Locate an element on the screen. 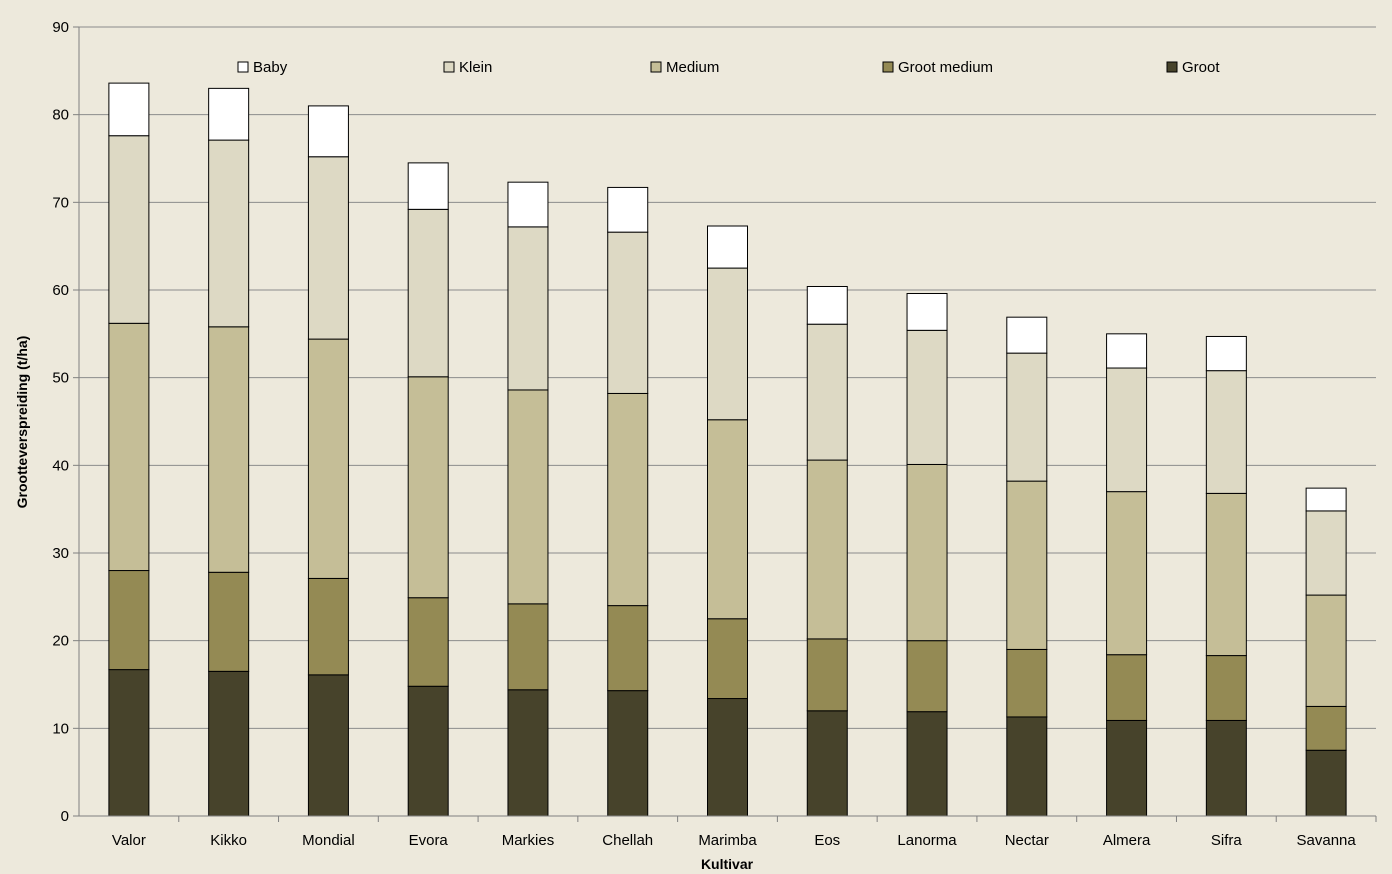 This screenshot has width=1392, height=874. y-axis-title: Grootteverspreiding (t/ha) is located at coordinates (22, 422).